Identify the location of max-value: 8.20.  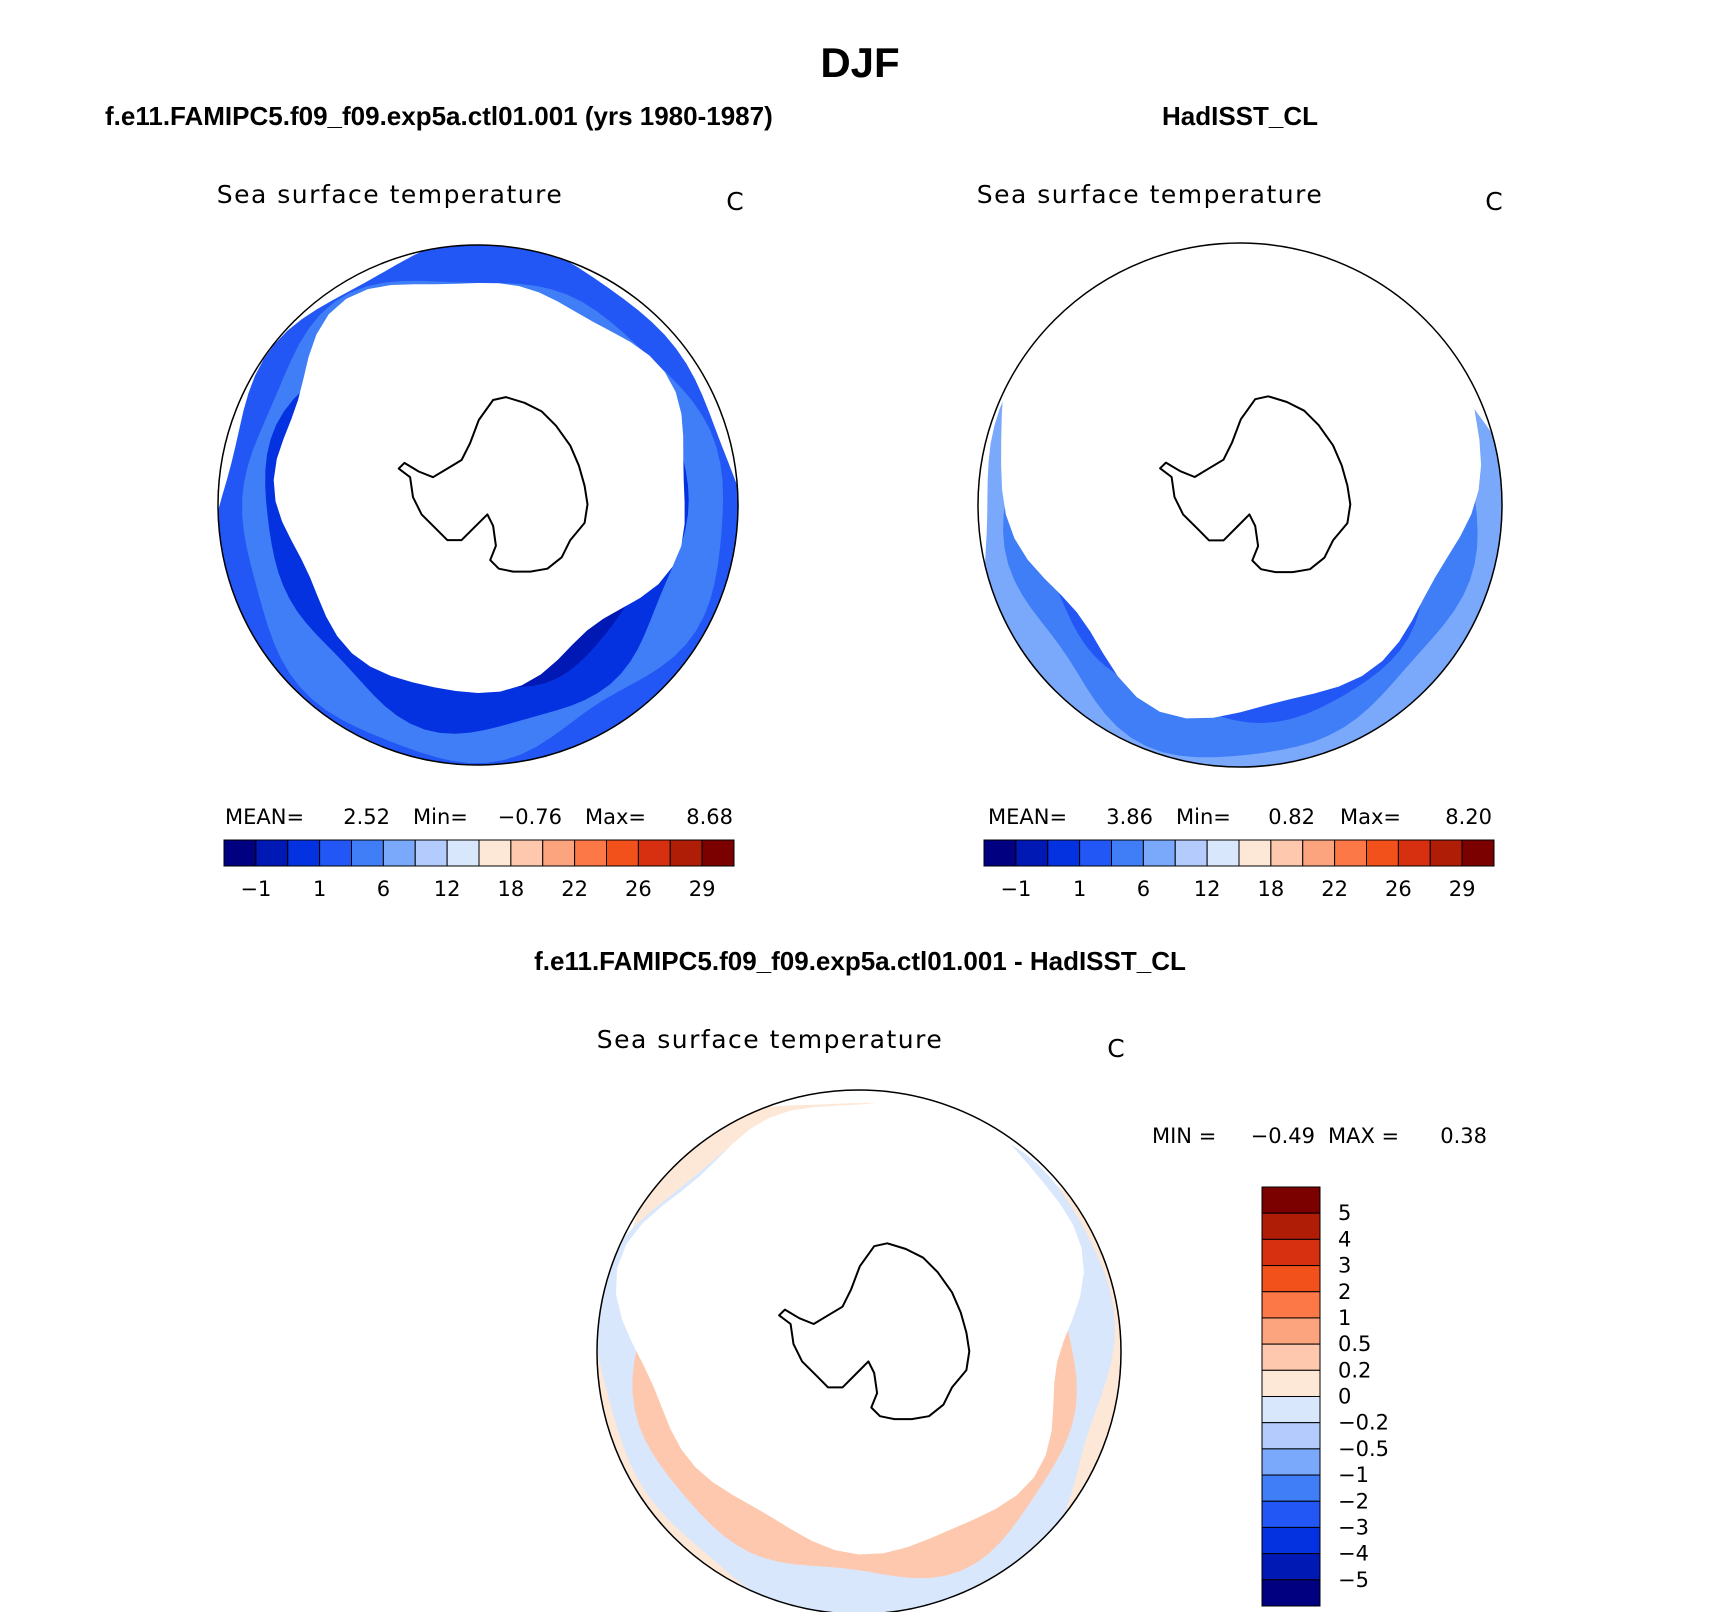
(1468, 817).